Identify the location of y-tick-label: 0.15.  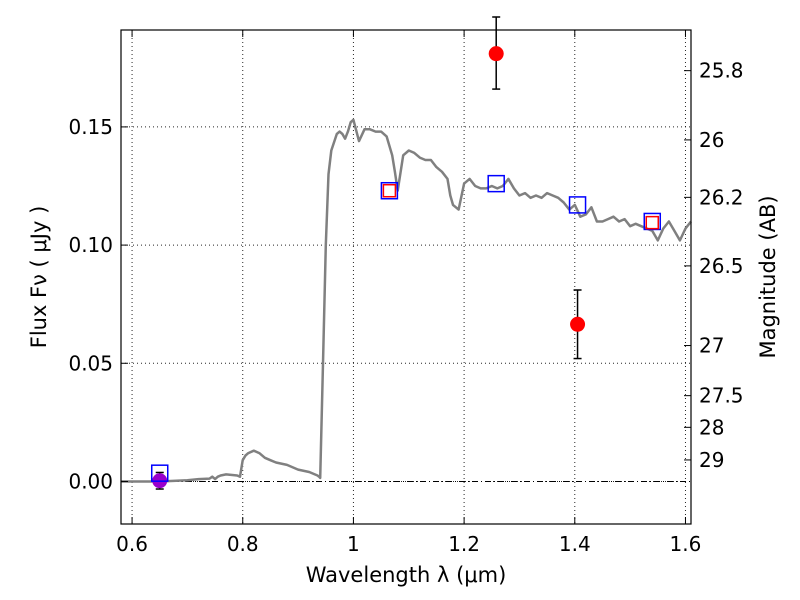
(90, 127).